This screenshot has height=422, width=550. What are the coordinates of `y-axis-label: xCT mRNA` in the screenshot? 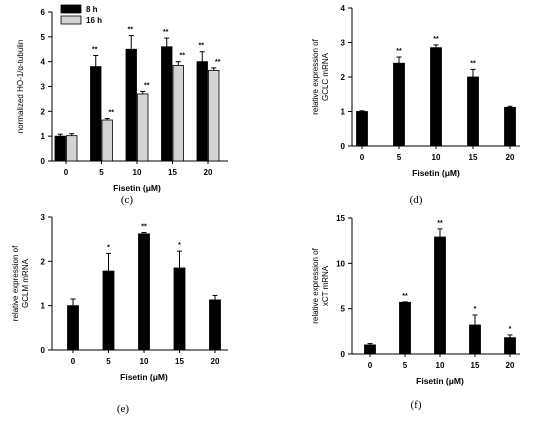 It's located at (325, 285).